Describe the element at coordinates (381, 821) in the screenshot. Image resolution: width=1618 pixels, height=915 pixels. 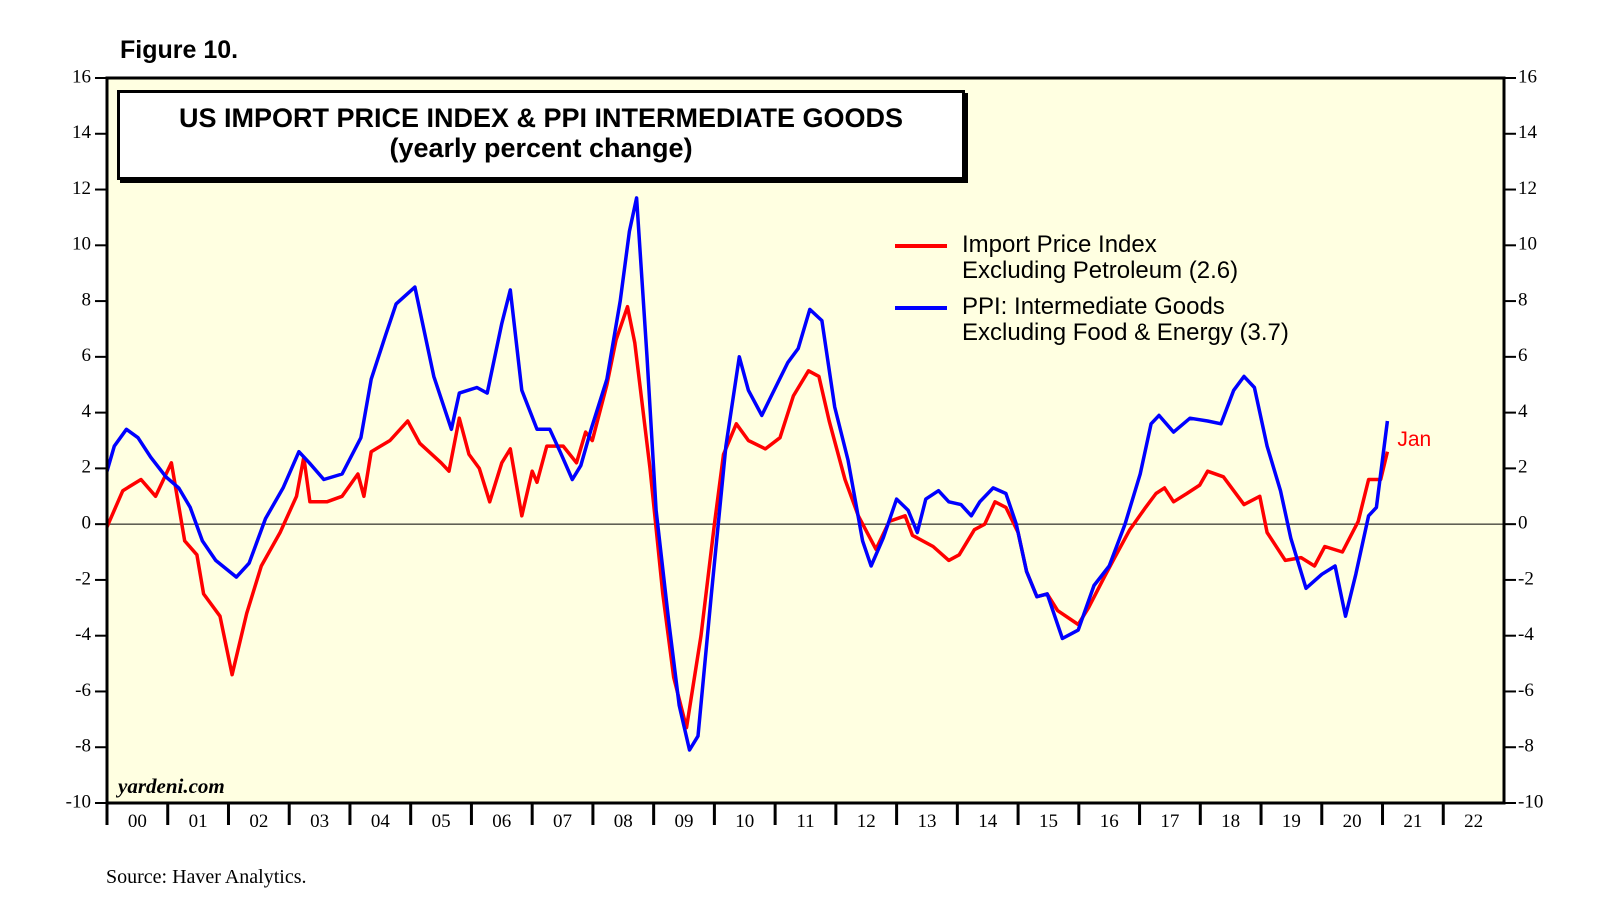
I see `x-tick-label: 04` at that location.